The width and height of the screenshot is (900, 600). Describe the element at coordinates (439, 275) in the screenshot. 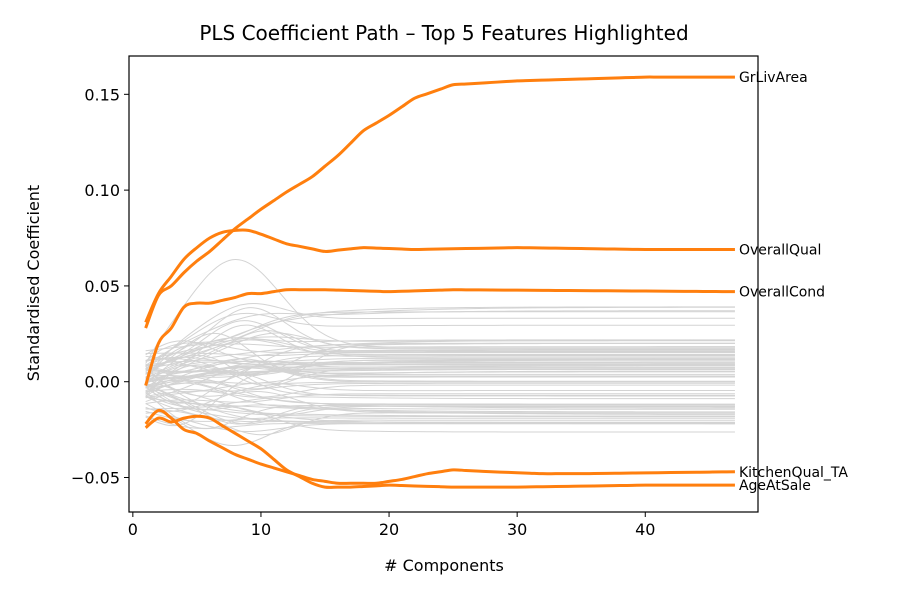

I see `highlighted-line-overallqual` at that location.